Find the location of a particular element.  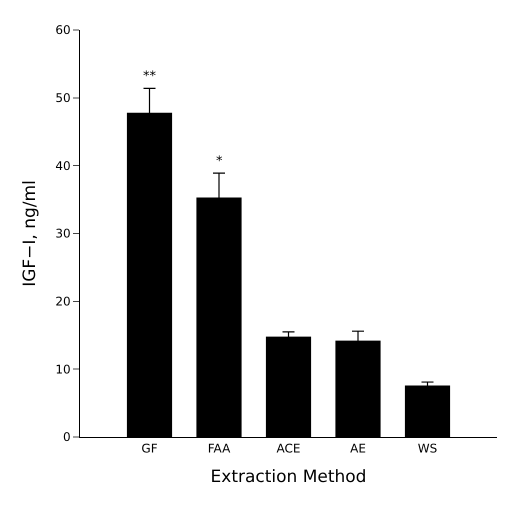

x-tick-label: ACE is located at coordinates (288, 448).